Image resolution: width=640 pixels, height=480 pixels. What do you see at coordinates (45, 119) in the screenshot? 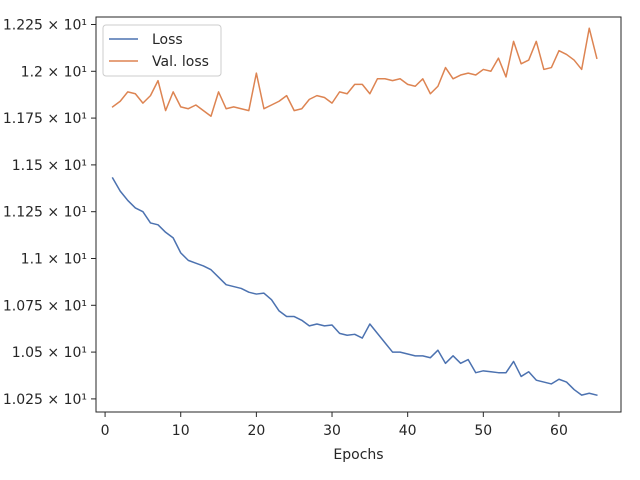
I see `y-tick-label: 1.175 × 10¹` at bounding box center [45, 119].